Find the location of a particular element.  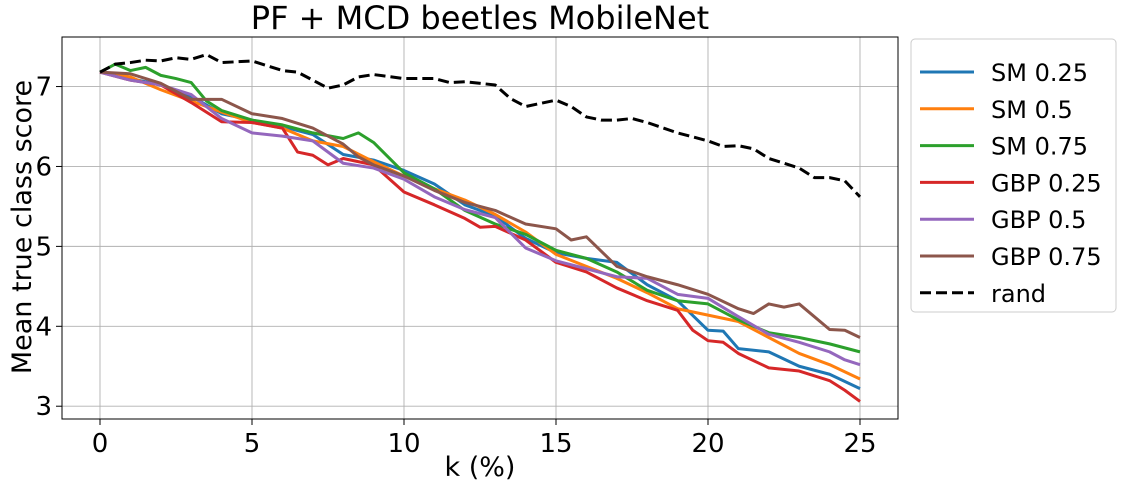

legend-label-sm-0-25: SM 0.25 is located at coordinates (1039, 73).